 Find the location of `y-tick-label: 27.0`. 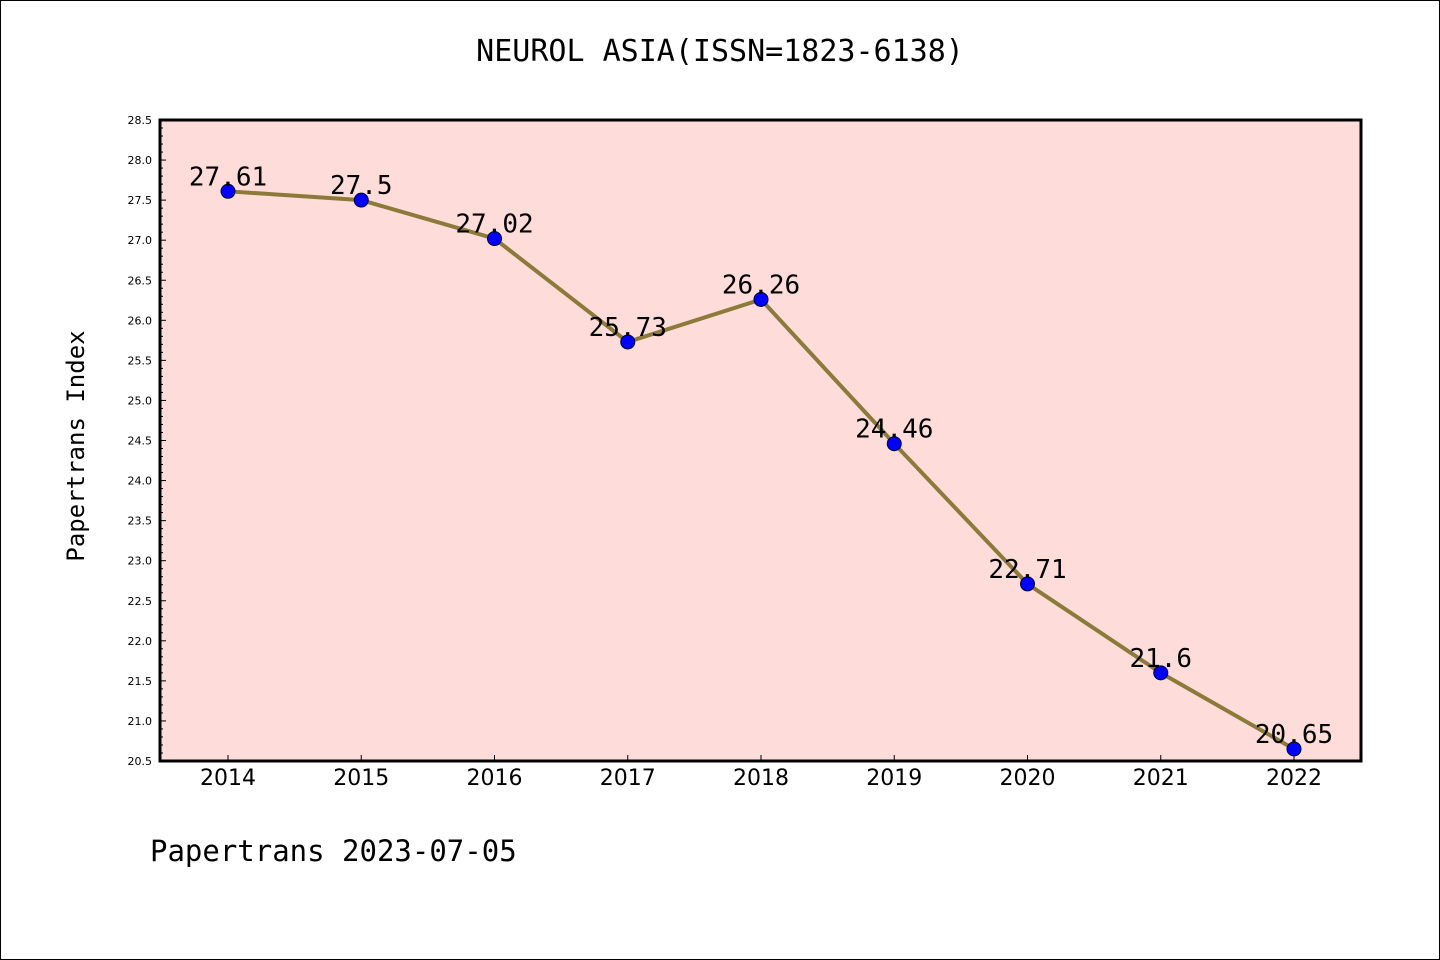

y-tick-label: 27.0 is located at coordinates (140, 240).